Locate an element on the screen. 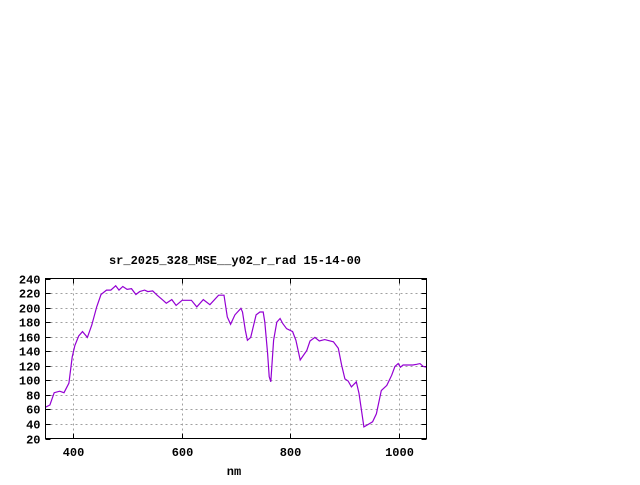  x-axis-label: nm is located at coordinates (234, 472).